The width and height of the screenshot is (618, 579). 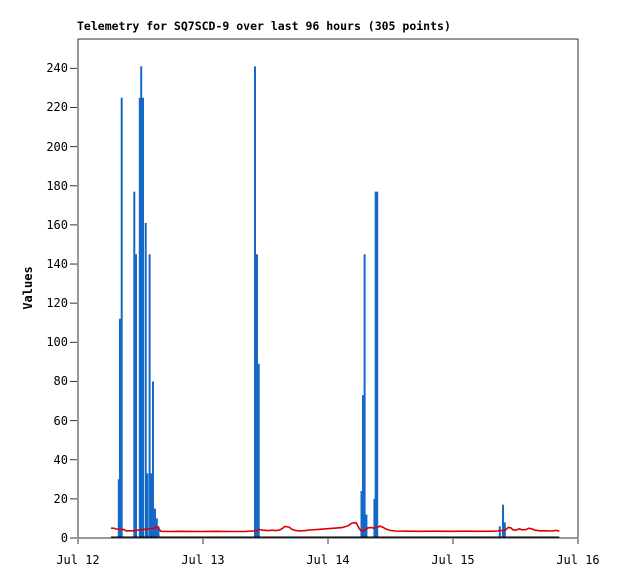 What do you see at coordinates (57, 185) in the screenshot?
I see `y-tick-label: 180` at bounding box center [57, 185].